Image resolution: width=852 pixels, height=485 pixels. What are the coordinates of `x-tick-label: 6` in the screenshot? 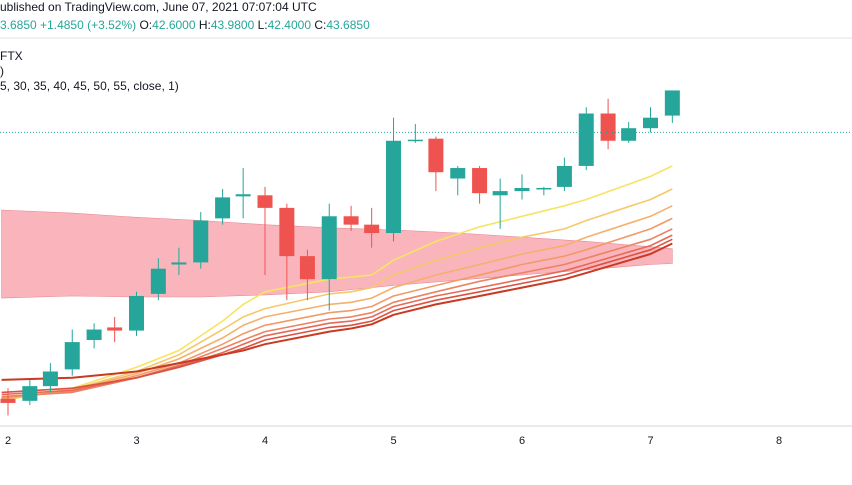 It's located at (522, 441).